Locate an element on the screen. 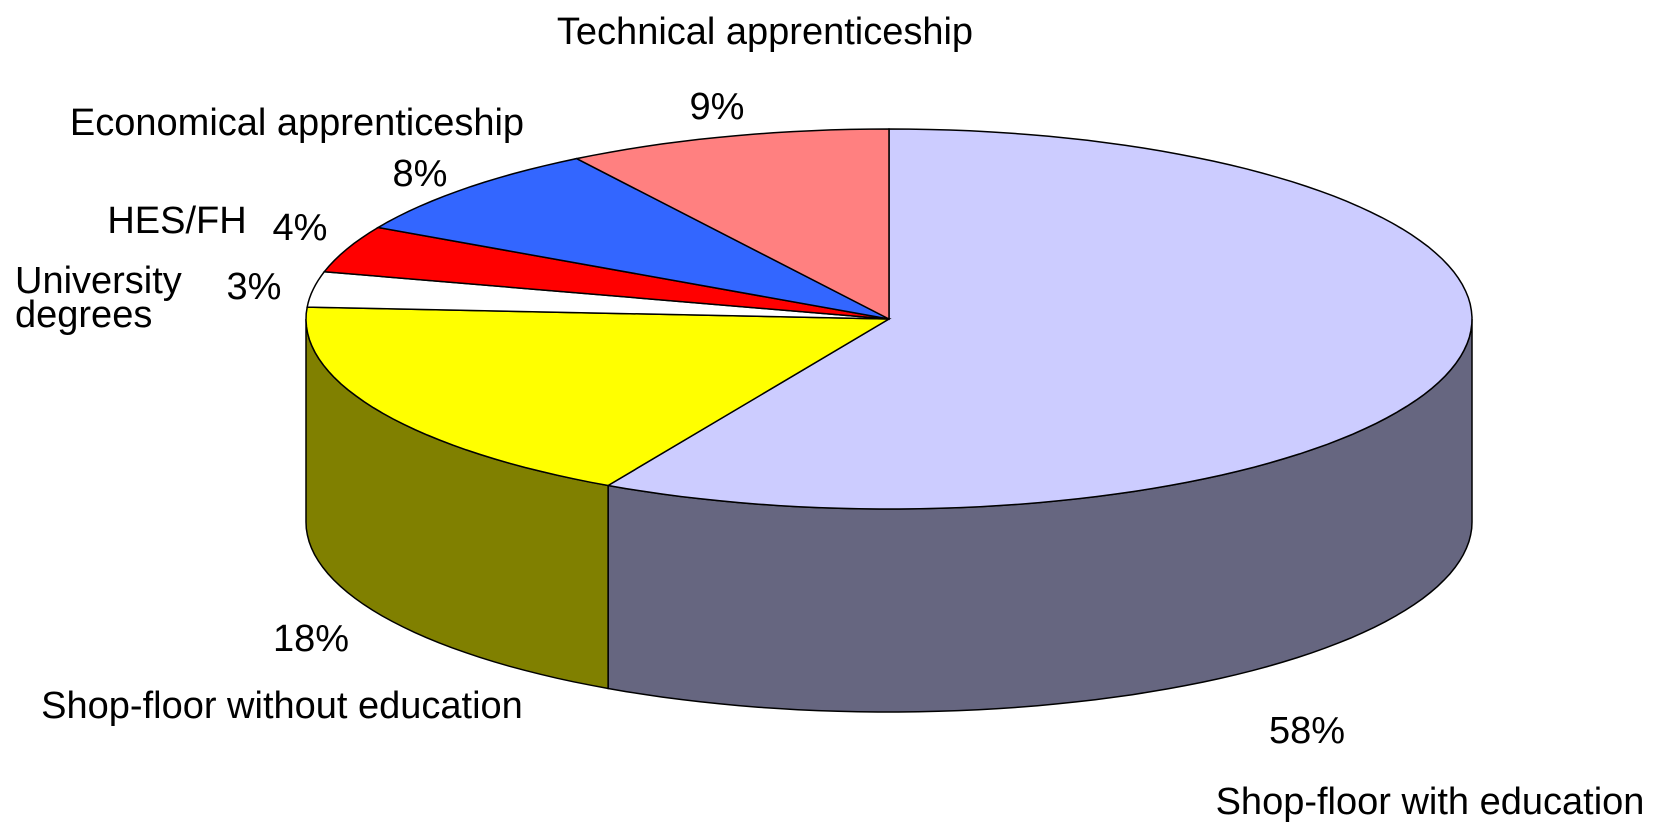  category-label: Shop-floor with education is located at coordinates (1430, 802).